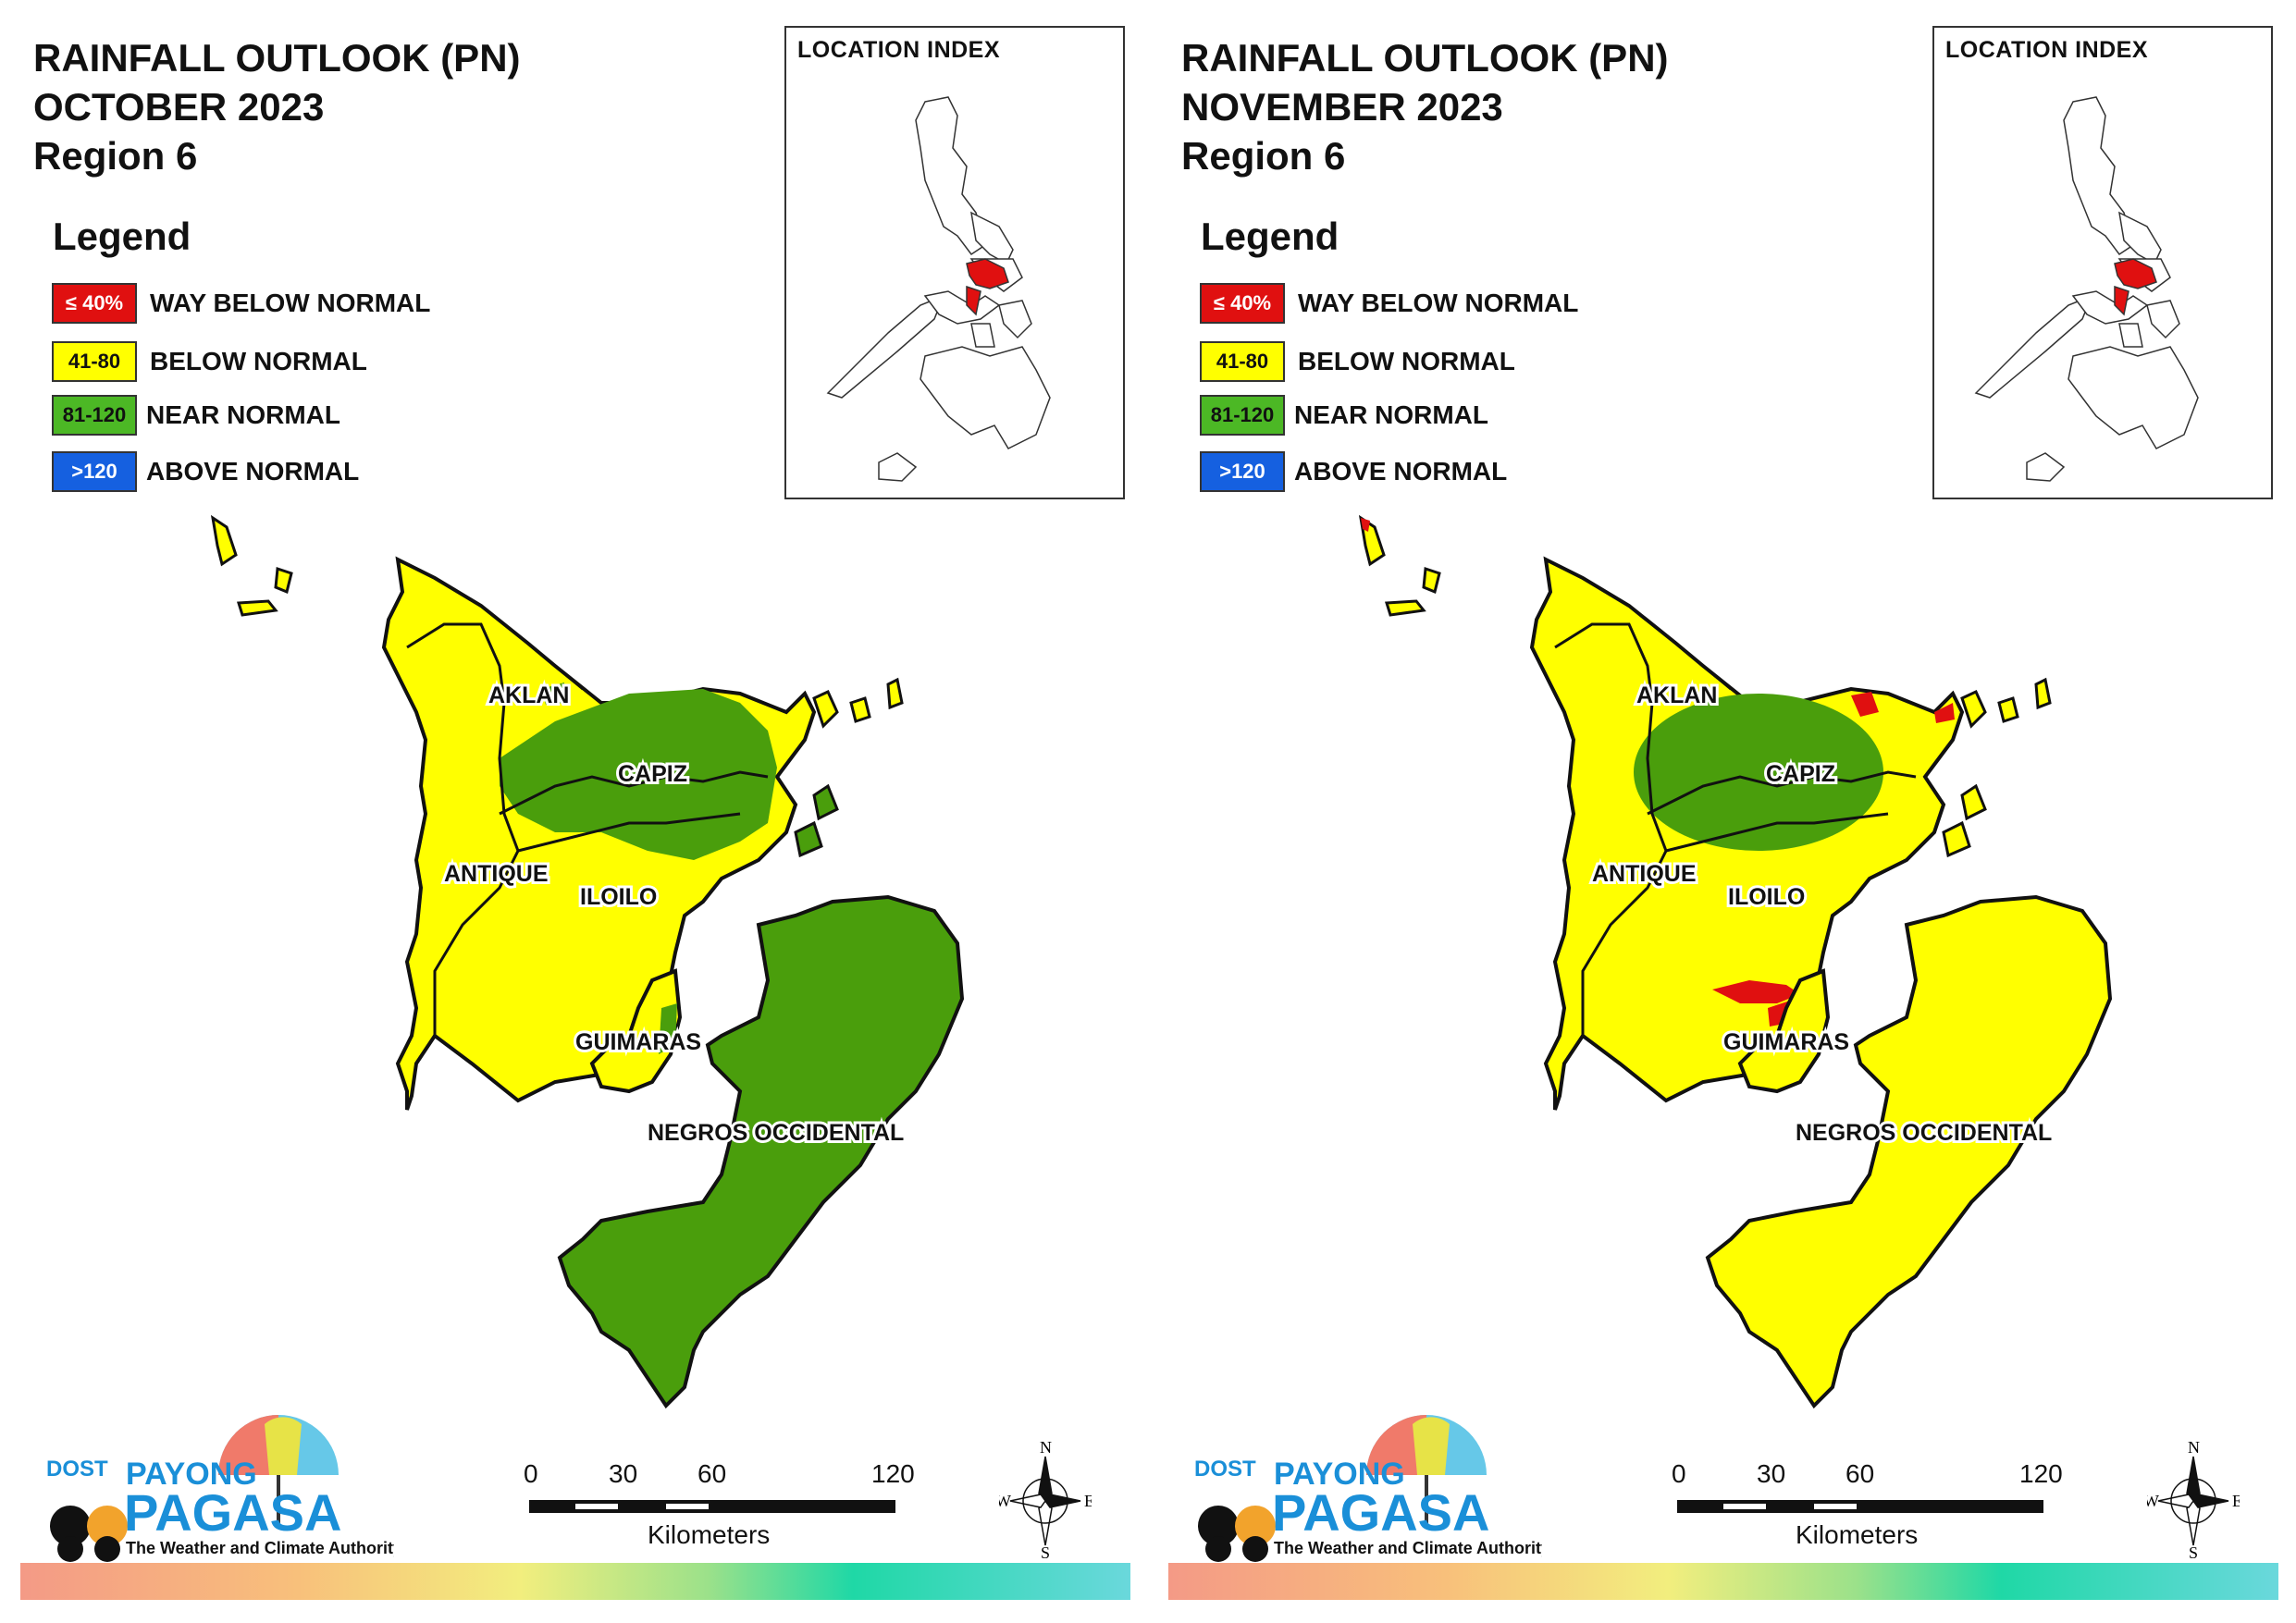  What do you see at coordinates (179, 107) in the screenshot?
I see `title-line-2: OCTOBER 2023` at bounding box center [179, 107].